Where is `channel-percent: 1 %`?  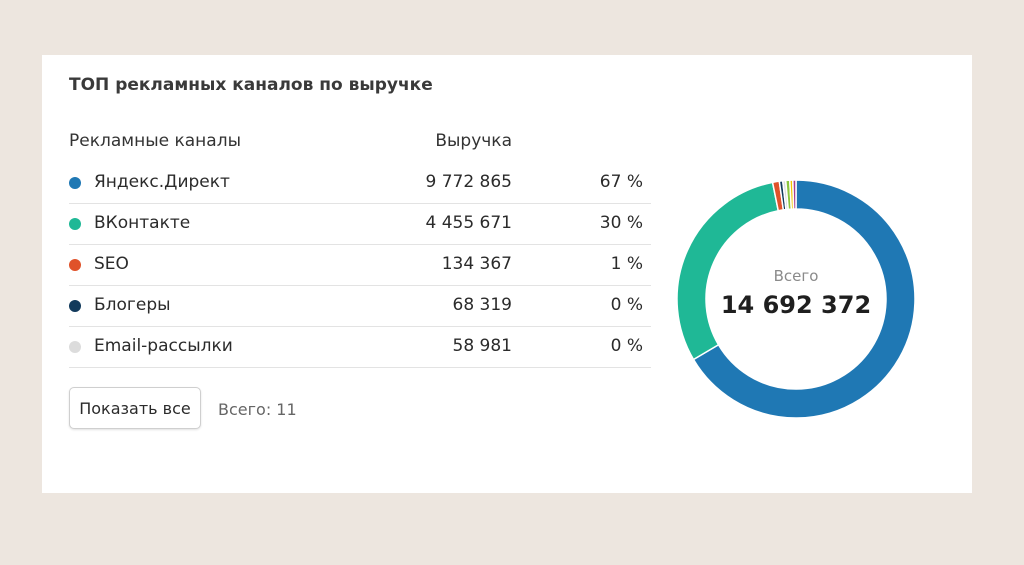
channel-percent: 1 % is located at coordinates (626, 264).